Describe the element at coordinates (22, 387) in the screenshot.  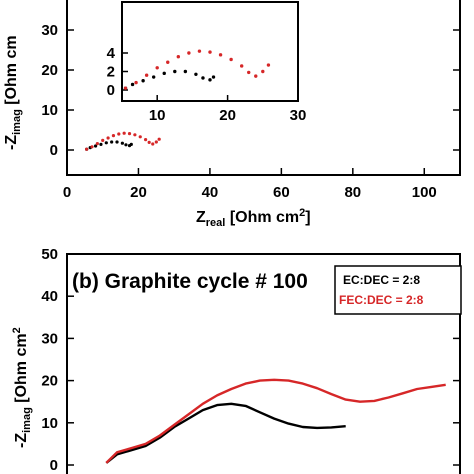
I see `bottom-ylabel: -Zimag [Ohm cm2` at that location.